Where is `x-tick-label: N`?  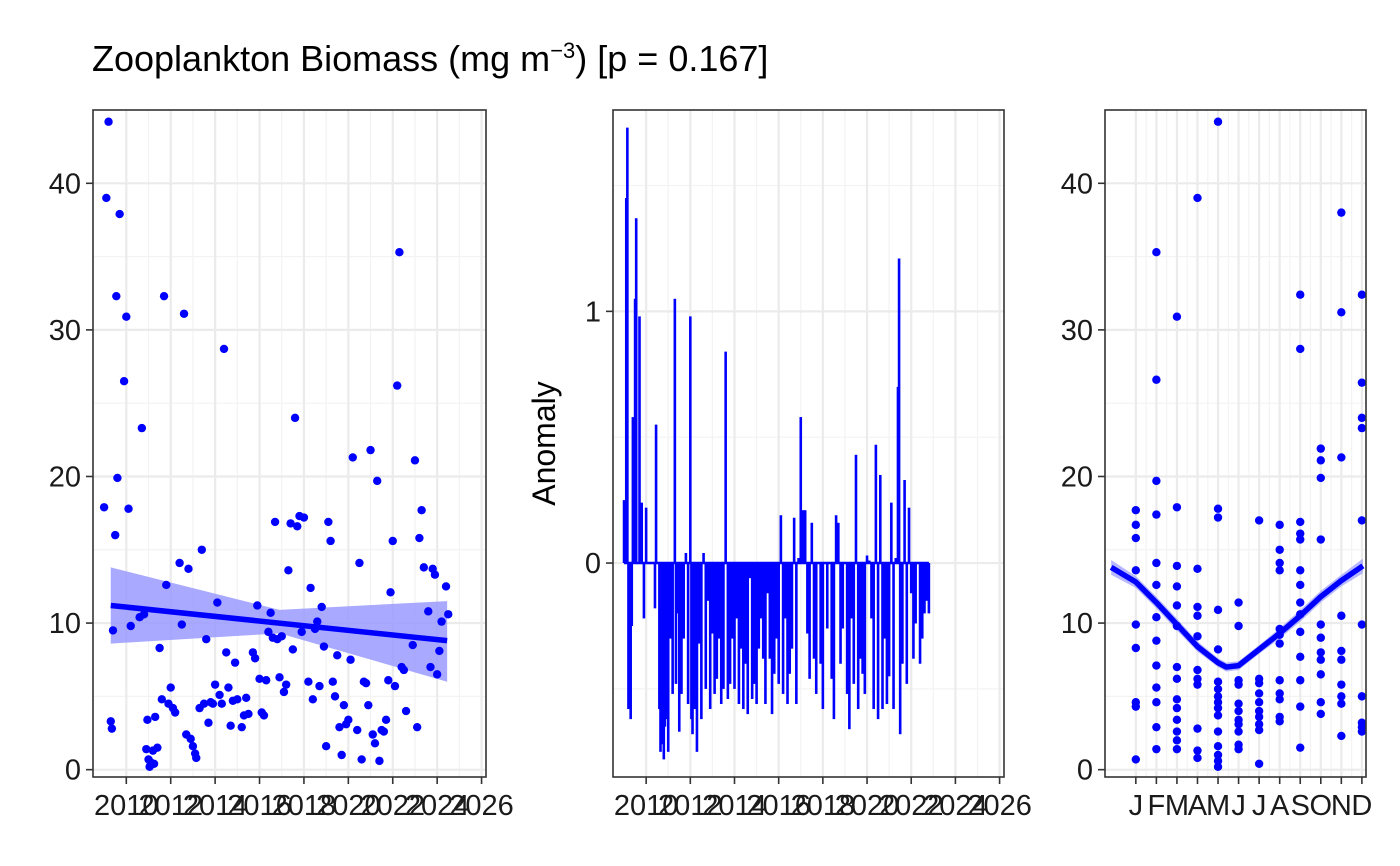
x-tick-label: N is located at coordinates (1341, 806).